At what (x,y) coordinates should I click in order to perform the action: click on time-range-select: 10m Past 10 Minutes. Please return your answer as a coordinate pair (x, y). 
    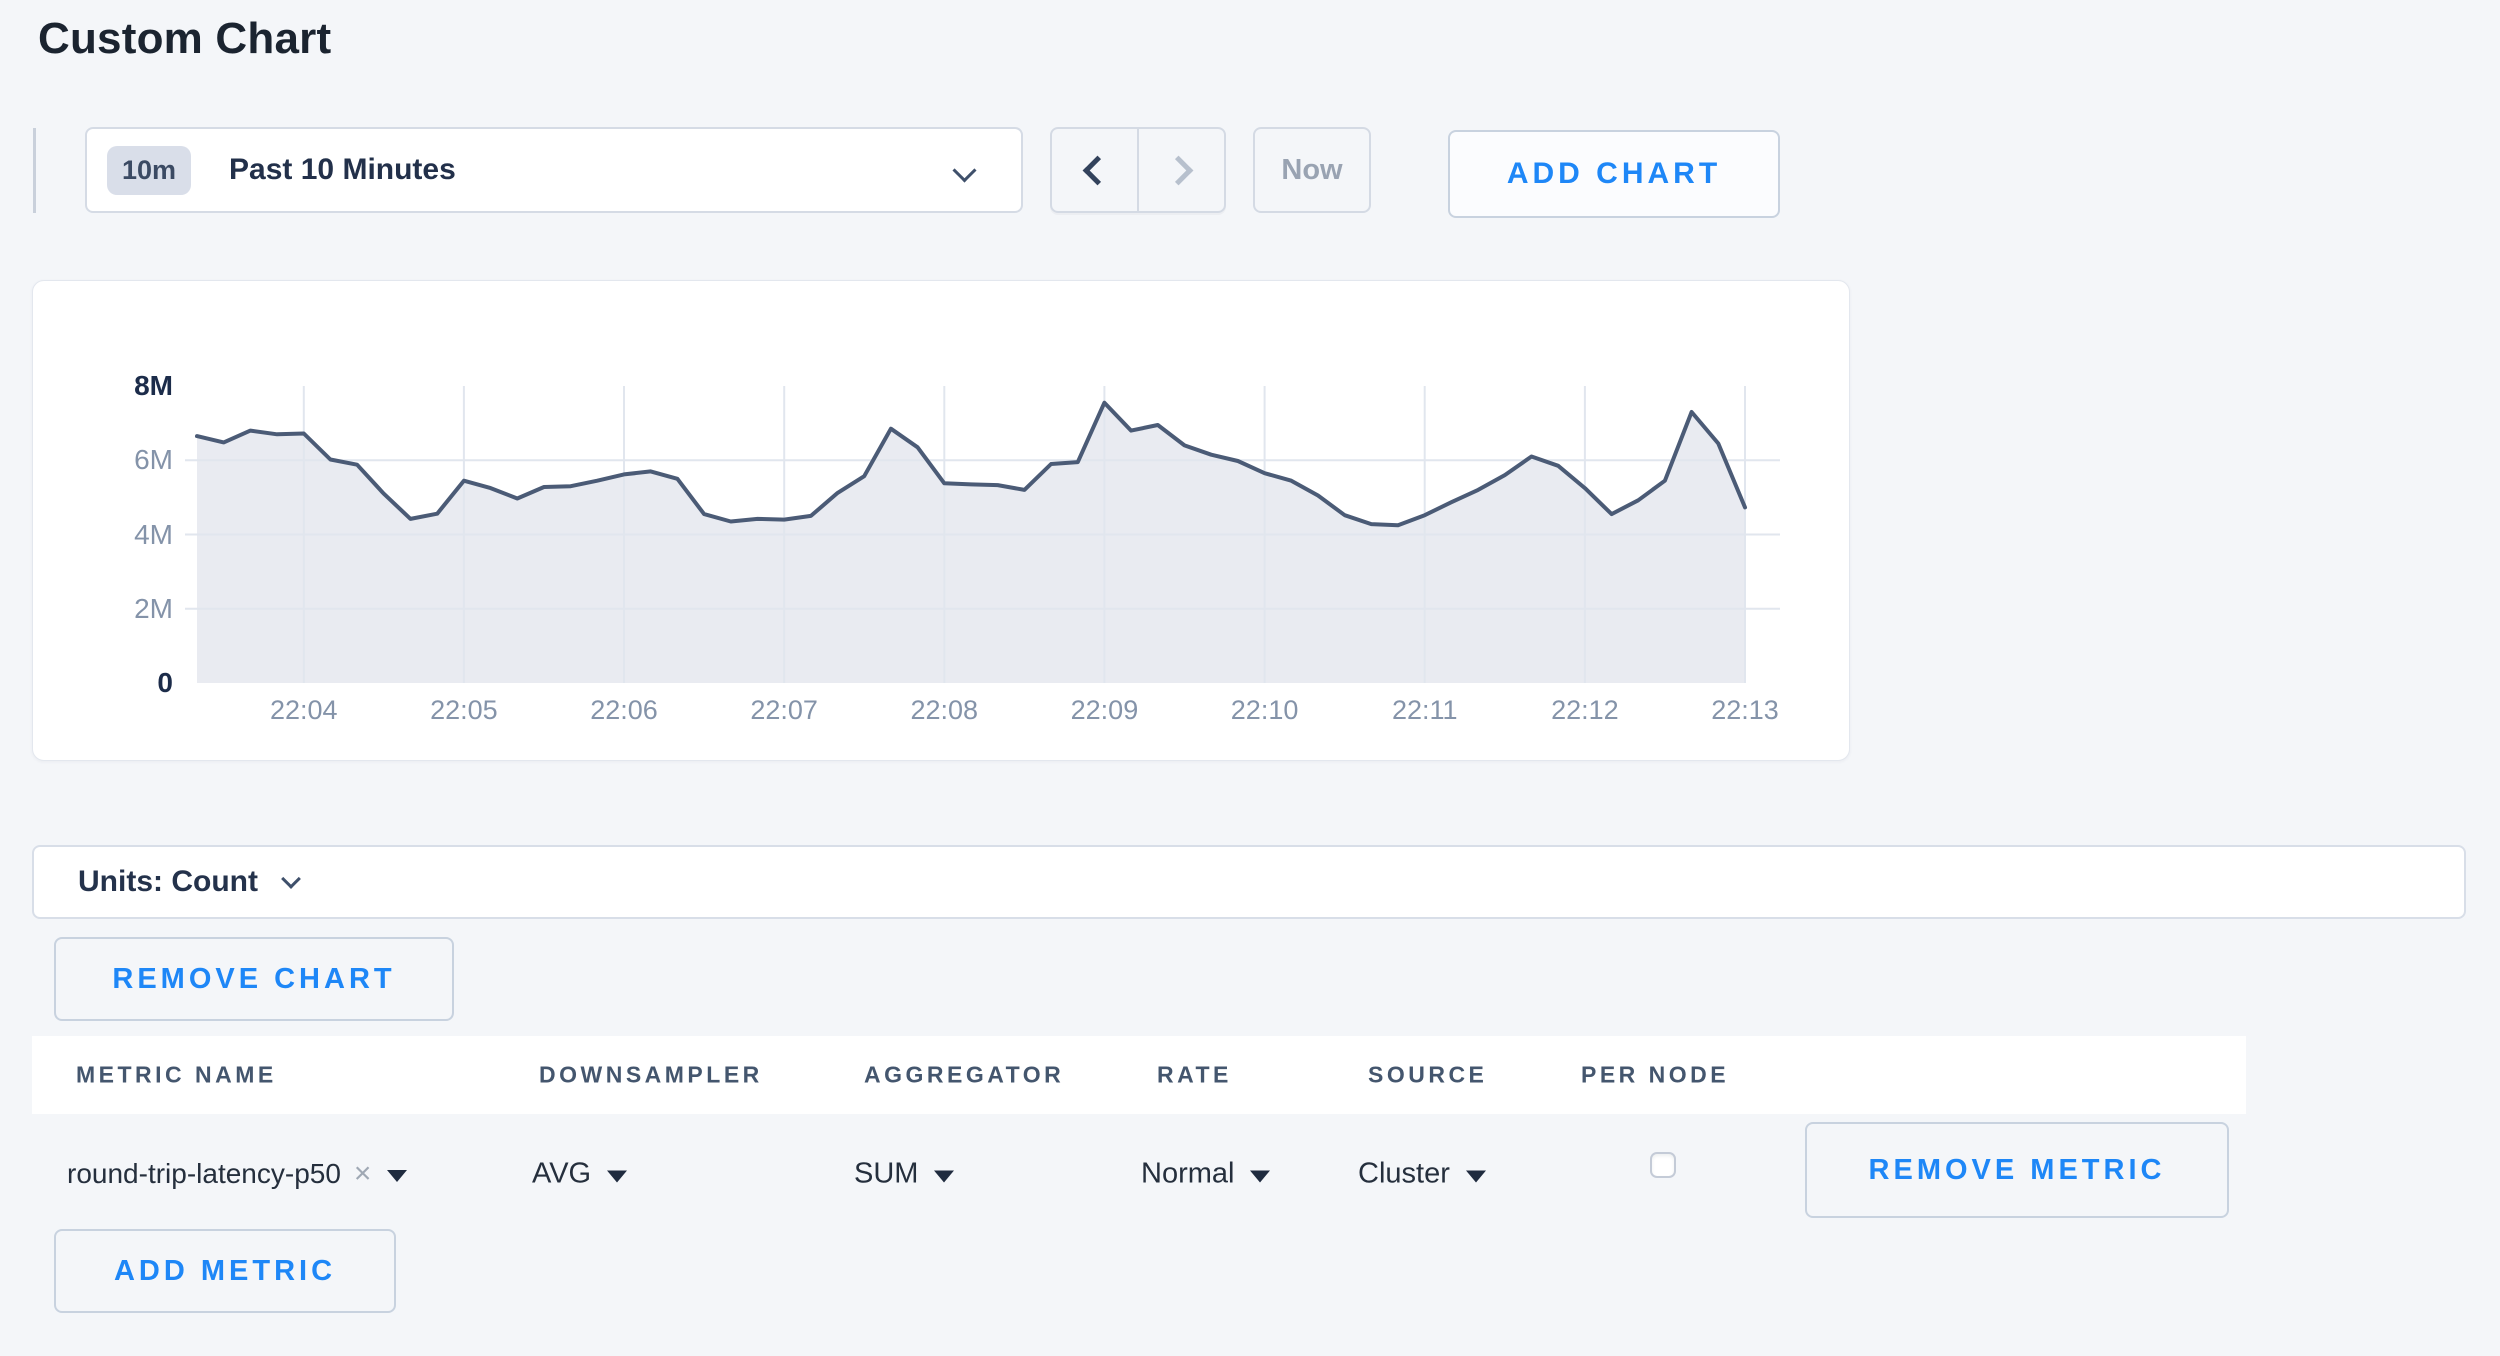
    Looking at the image, I should click on (554, 170).